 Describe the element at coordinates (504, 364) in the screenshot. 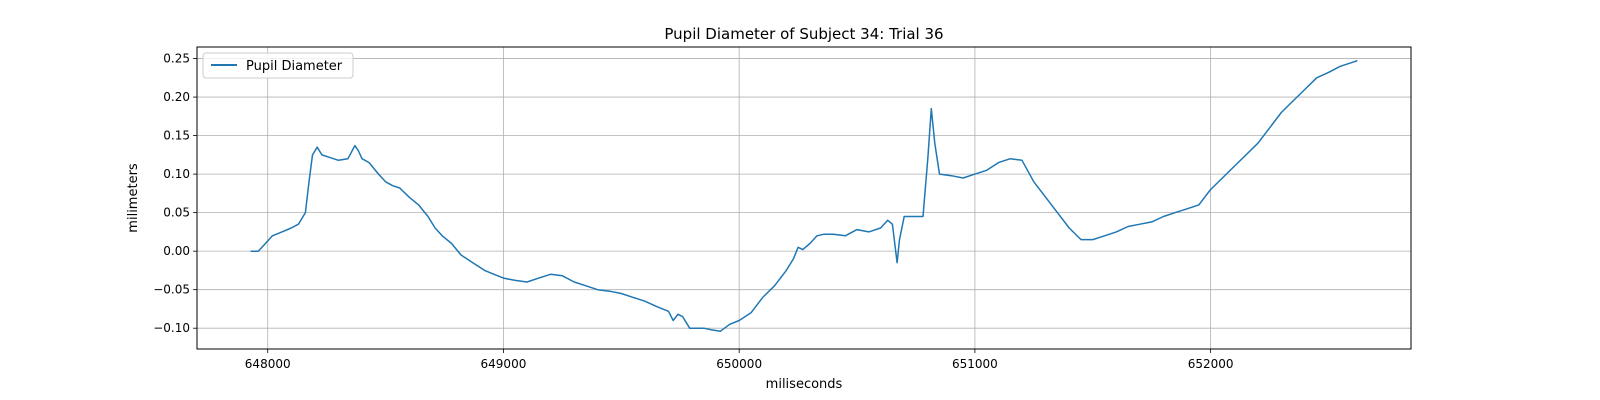

I see `x-tick-label: 649000` at that location.